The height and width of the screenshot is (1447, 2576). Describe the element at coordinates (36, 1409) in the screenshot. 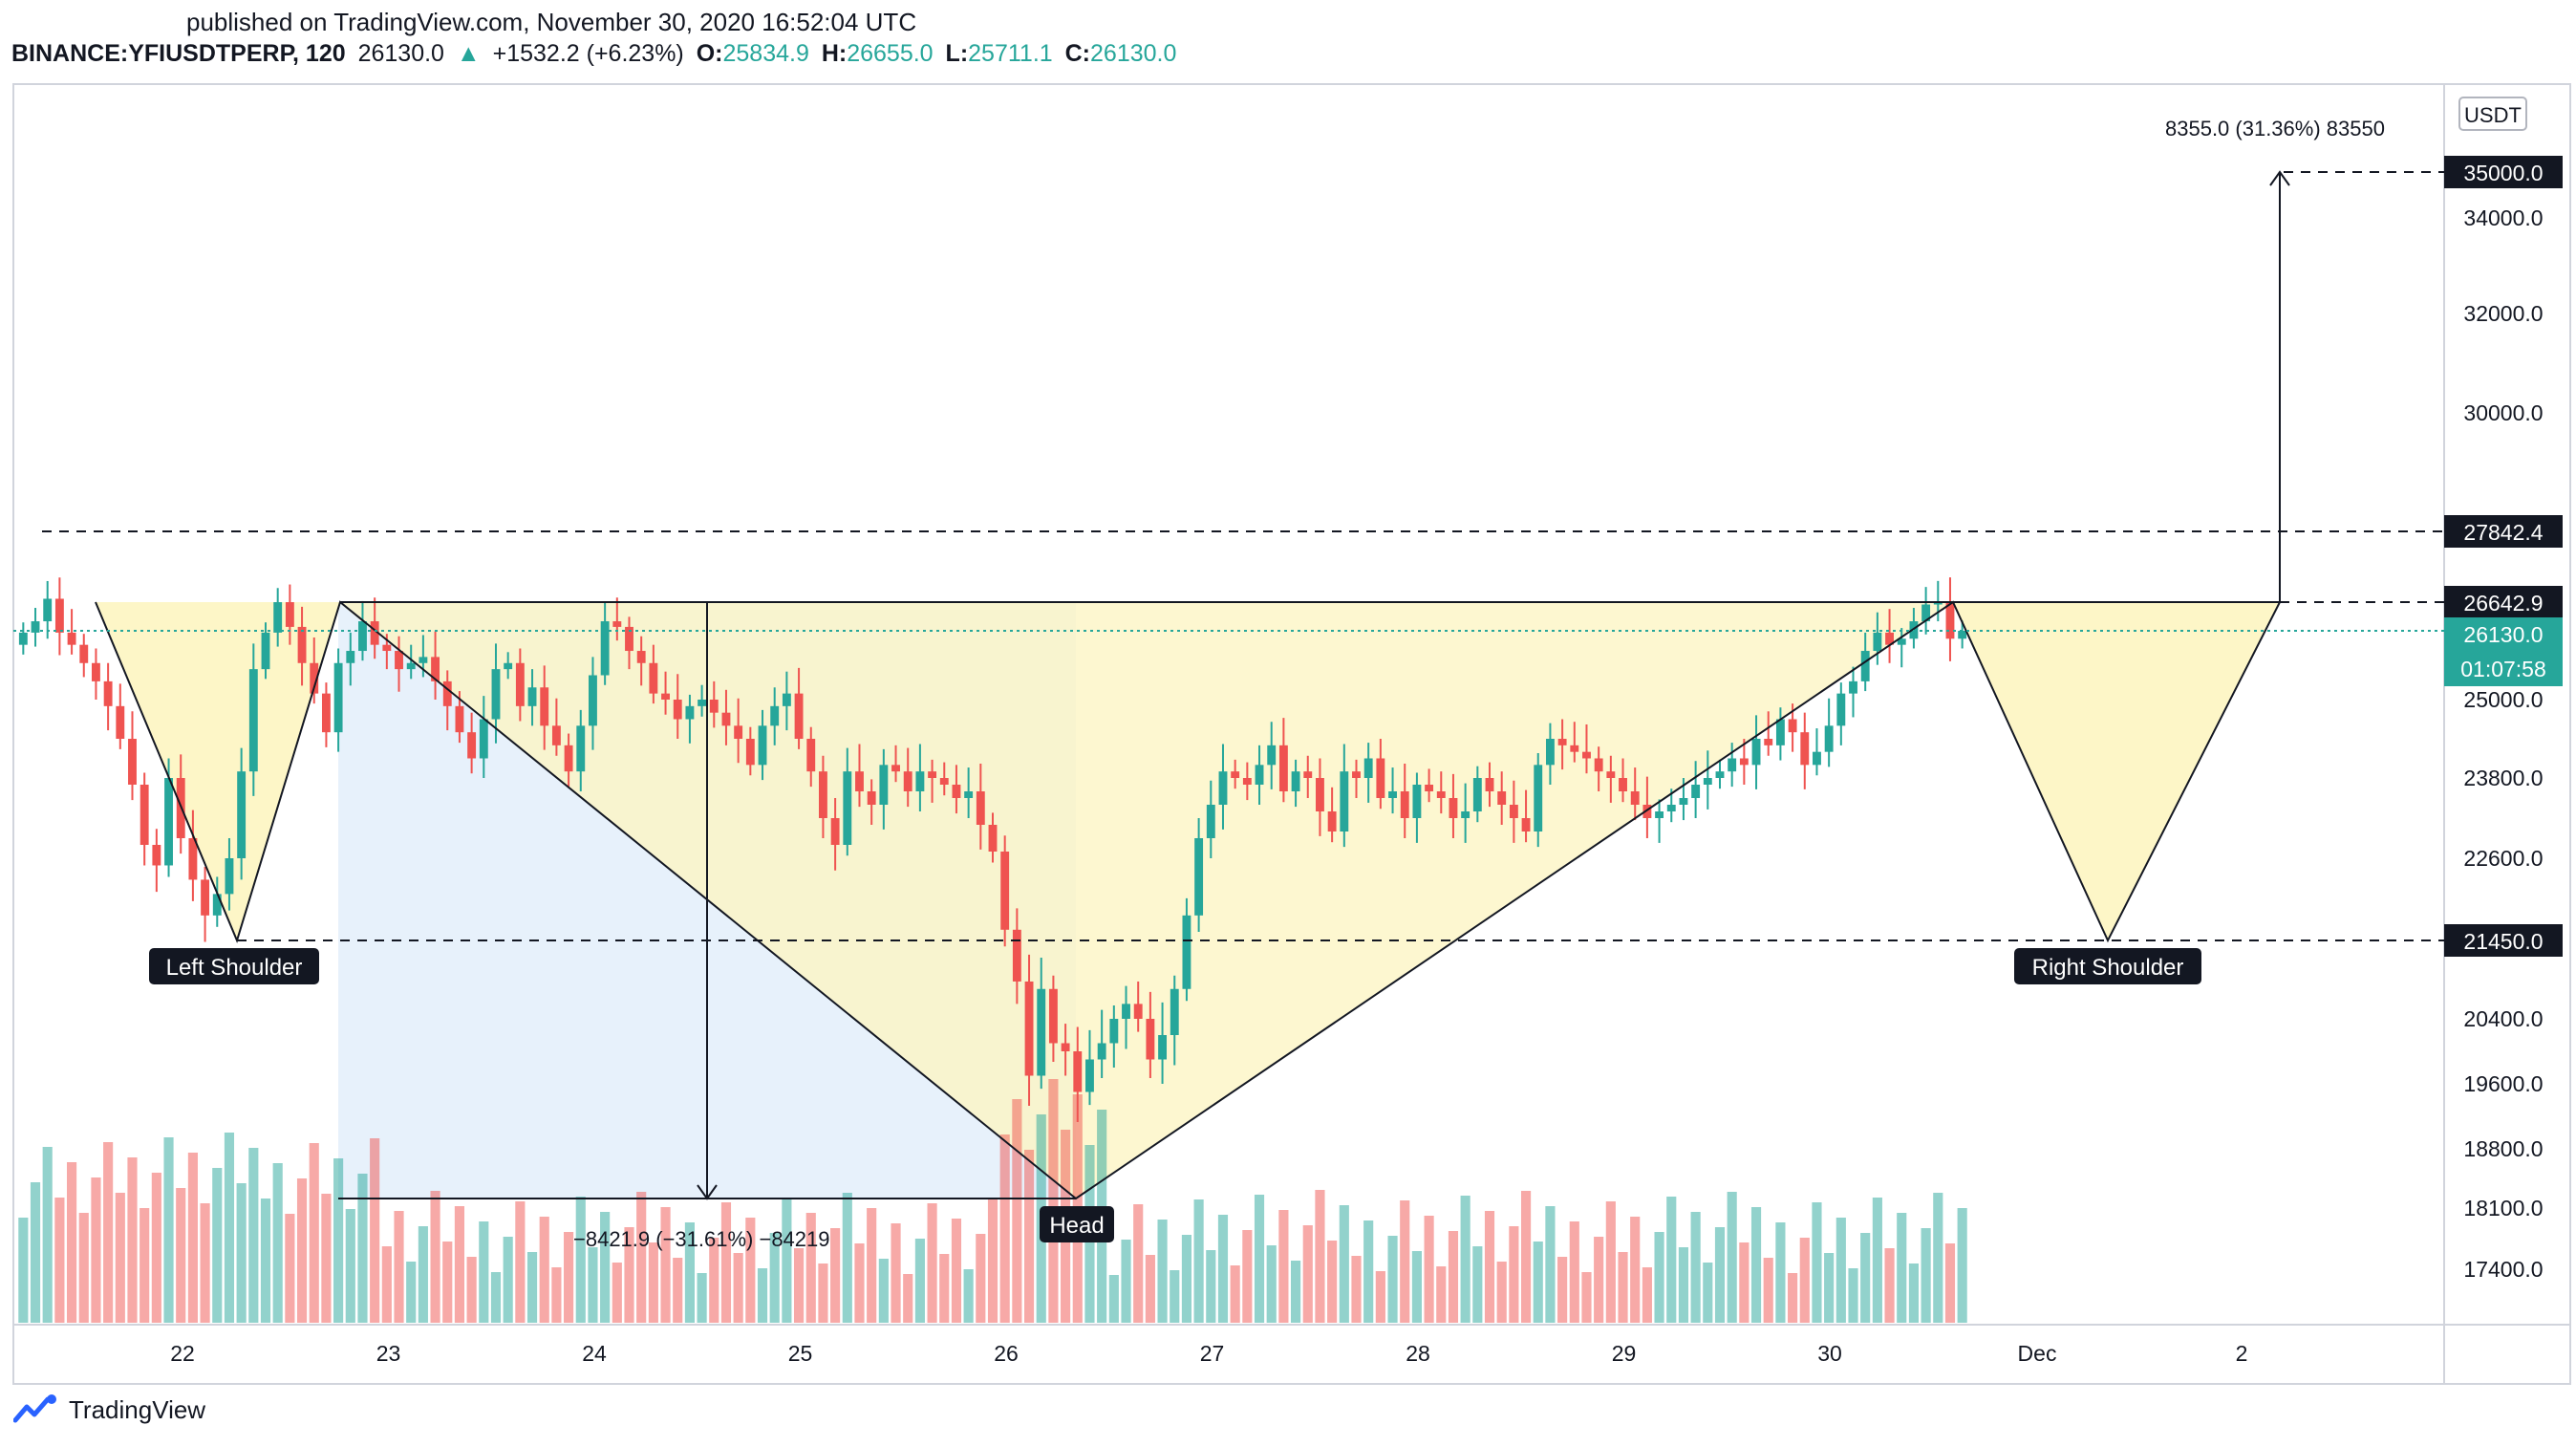

I see `tradingview-logo-icon` at that location.